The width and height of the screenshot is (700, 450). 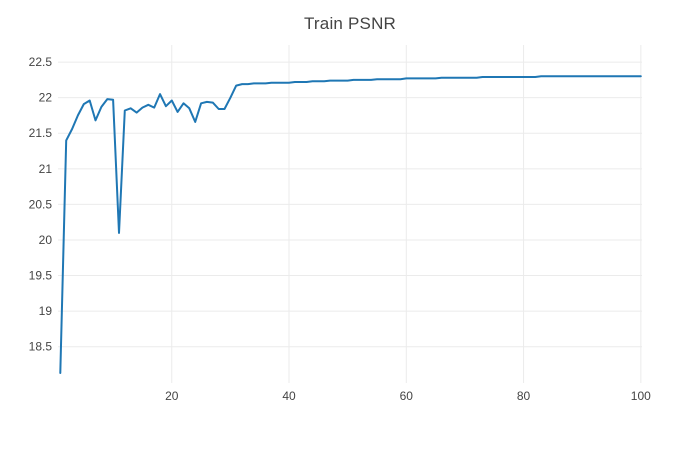 What do you see at coordinates (524, 396) in the screenshot?
I see `x-tick-label: 80` at bounding box center [524, 396].